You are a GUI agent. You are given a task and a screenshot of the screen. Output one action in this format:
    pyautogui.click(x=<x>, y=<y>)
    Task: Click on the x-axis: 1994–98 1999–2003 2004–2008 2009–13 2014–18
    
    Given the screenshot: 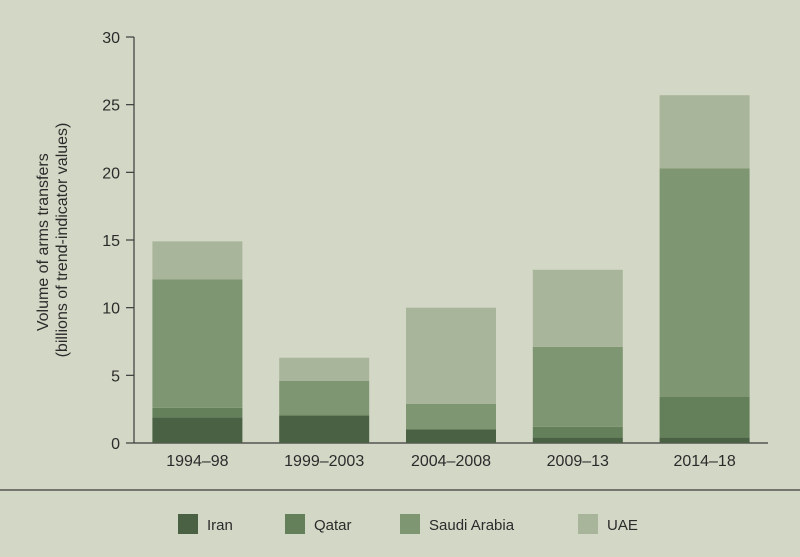 What is the action you would take?
    pyautogui.click(x=451, y=456)
    